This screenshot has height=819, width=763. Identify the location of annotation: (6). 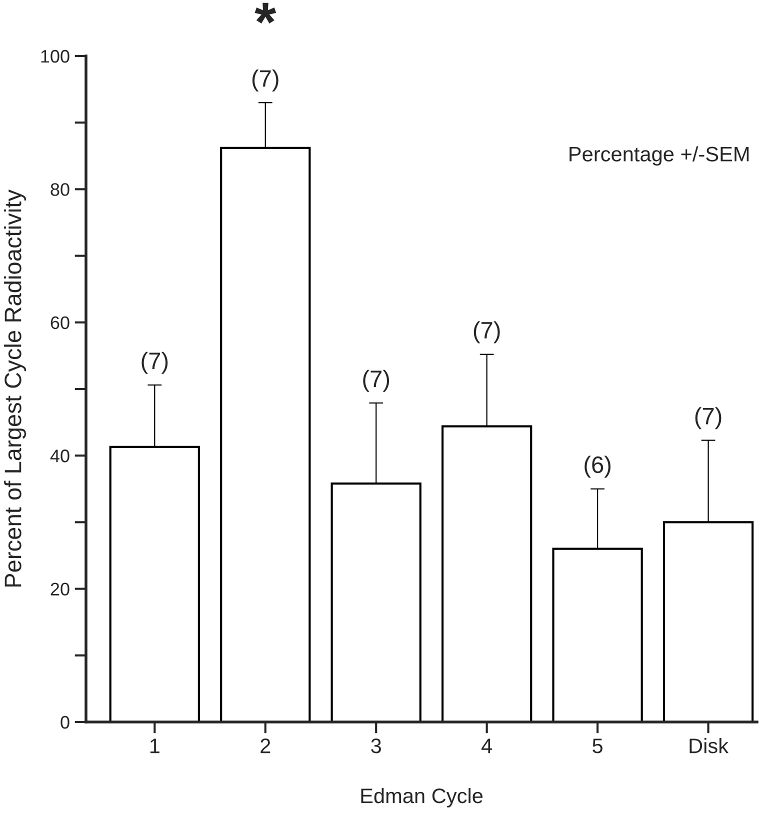
(597, 467).